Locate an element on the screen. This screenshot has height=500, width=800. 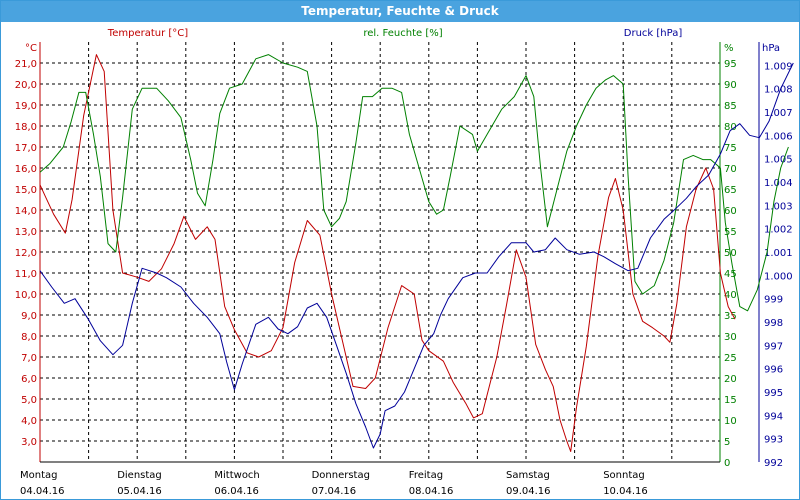
temperature-tick-label: 21,0 is located at coordinates (26, 64).